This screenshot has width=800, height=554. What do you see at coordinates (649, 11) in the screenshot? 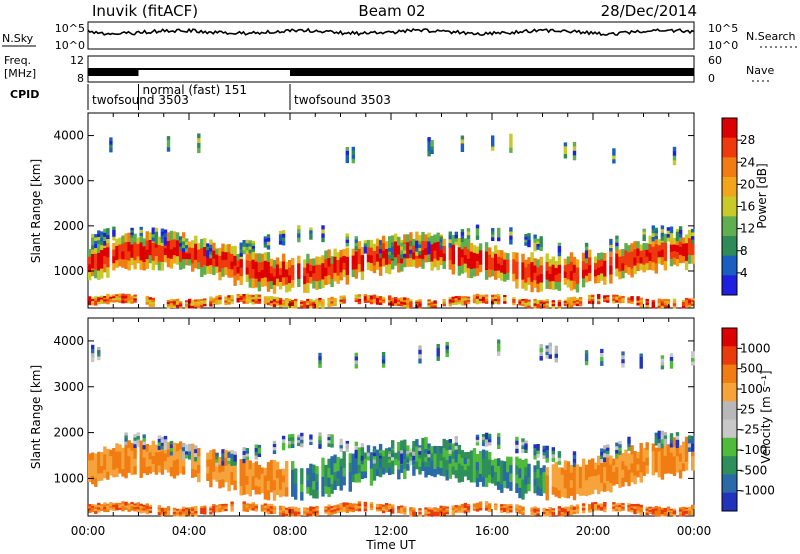
I see `date-title: 28/Dec/2014` at bounding box center [649, 11].